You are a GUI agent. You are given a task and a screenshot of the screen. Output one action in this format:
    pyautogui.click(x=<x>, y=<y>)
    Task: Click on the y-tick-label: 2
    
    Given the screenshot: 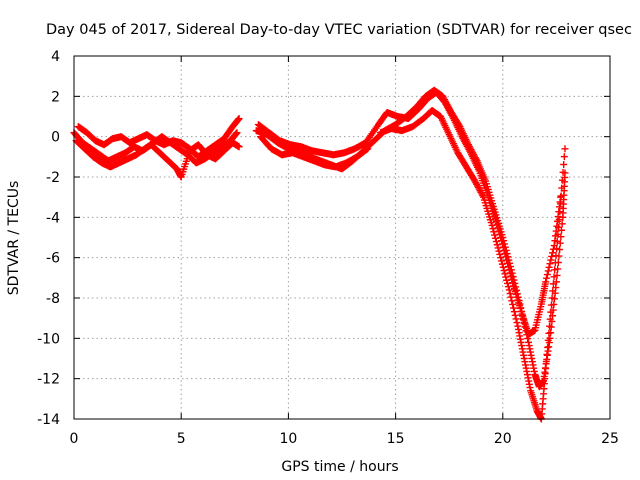 What is the action you would take?
    pyautogui.click(x=55, y=97)
    